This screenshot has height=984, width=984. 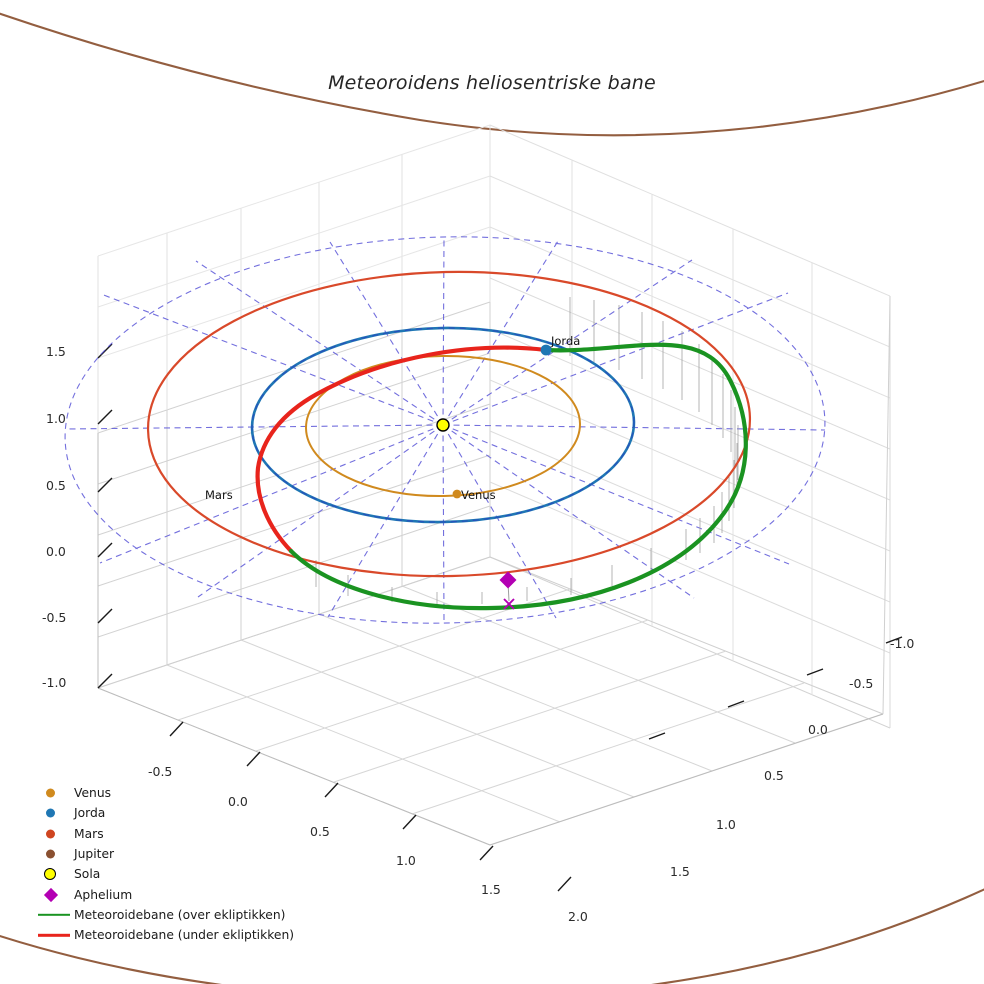 What do you see at coordinates (478, 495) in the screenshot?
I see `label-venus: Venus` at bounding box center [478, 495].